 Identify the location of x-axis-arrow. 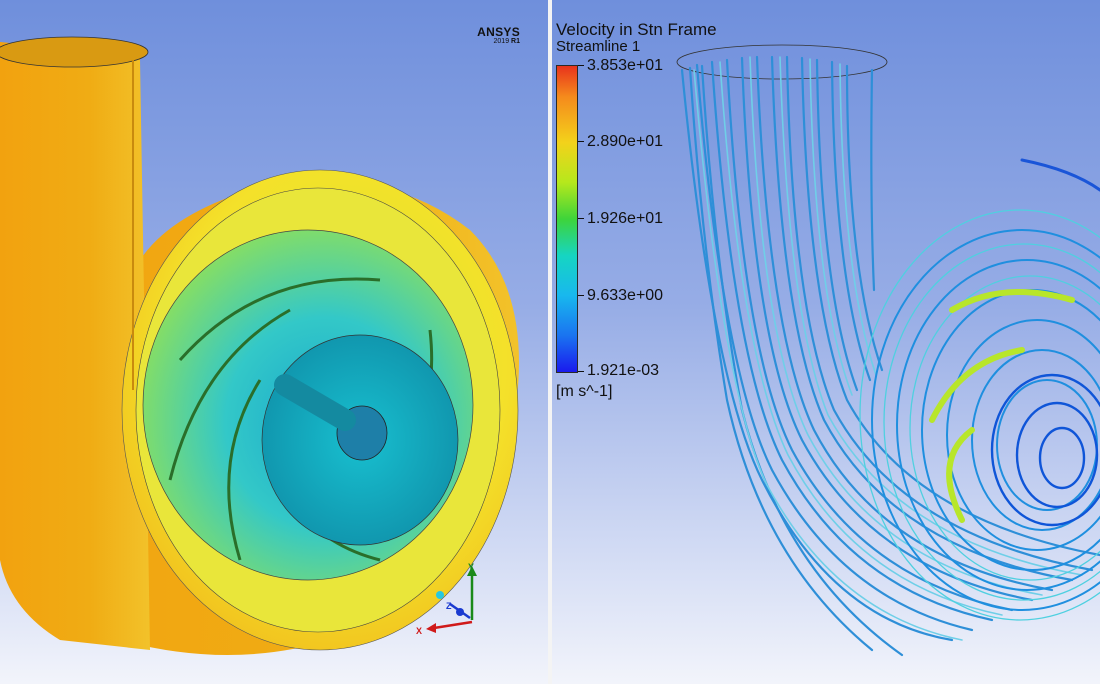
(431, 628).